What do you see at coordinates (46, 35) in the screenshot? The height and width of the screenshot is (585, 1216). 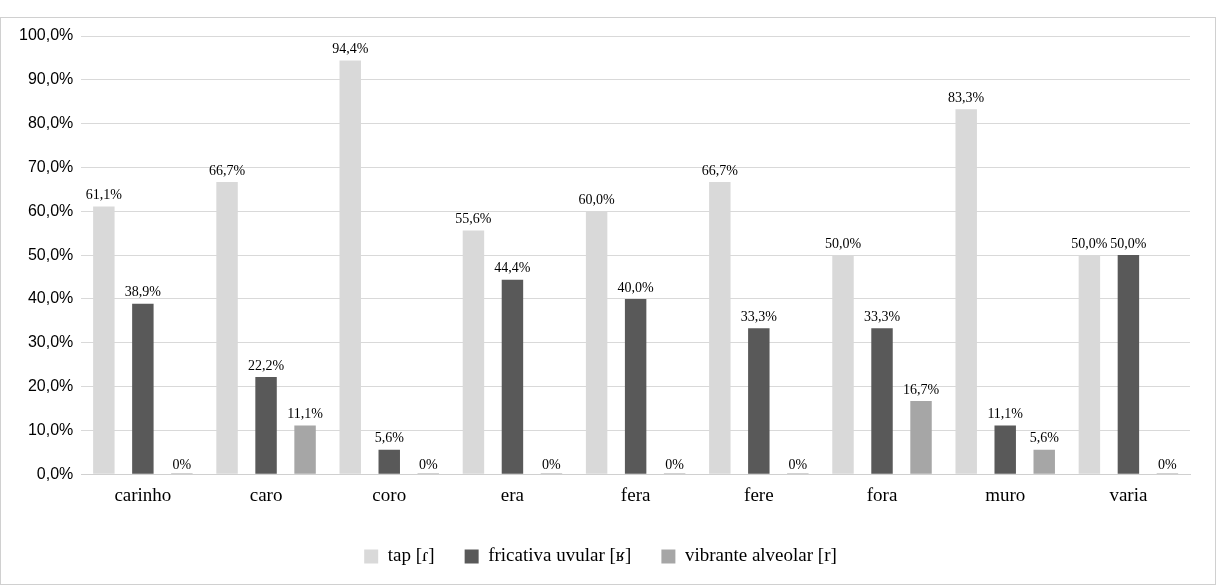 I see `y-tick-label: 100,0%` at bounding box center [46, 35].